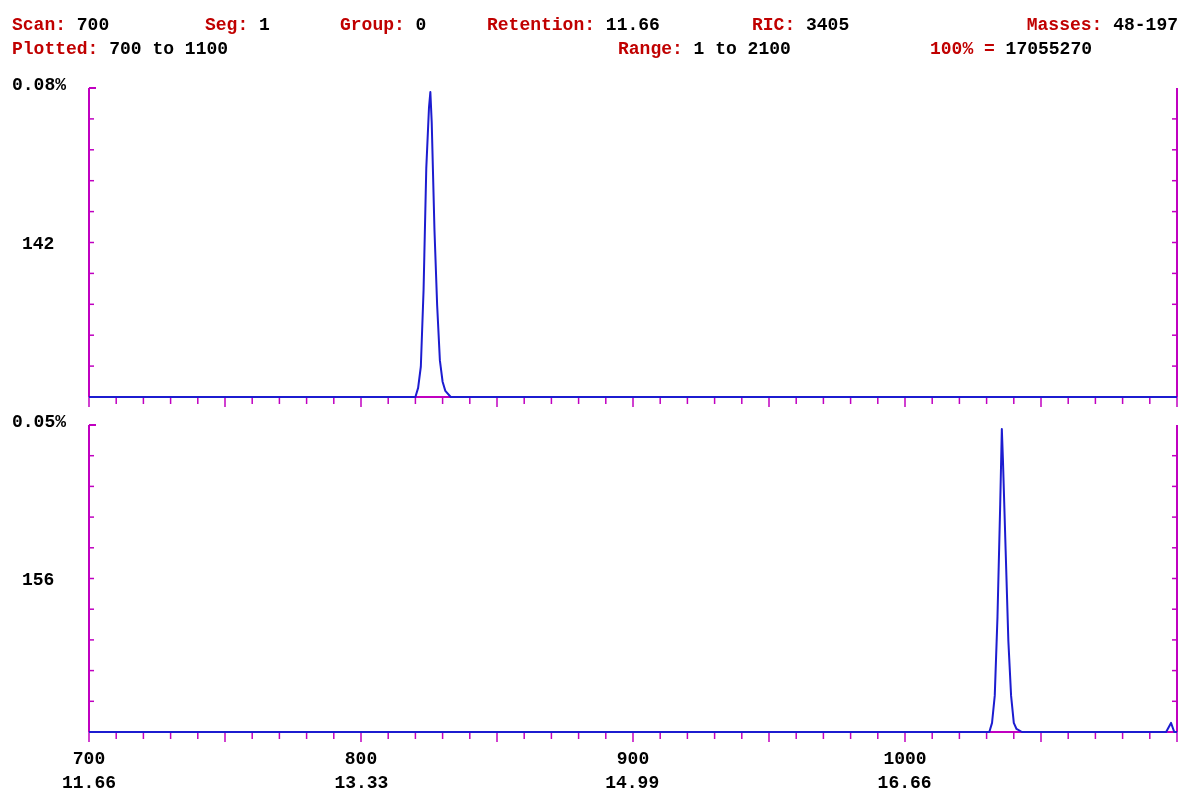  What do you see at coordinates (633, 759) in the screenshot?
I see `x-tick-label: 900` at bounding box center [633, 759].